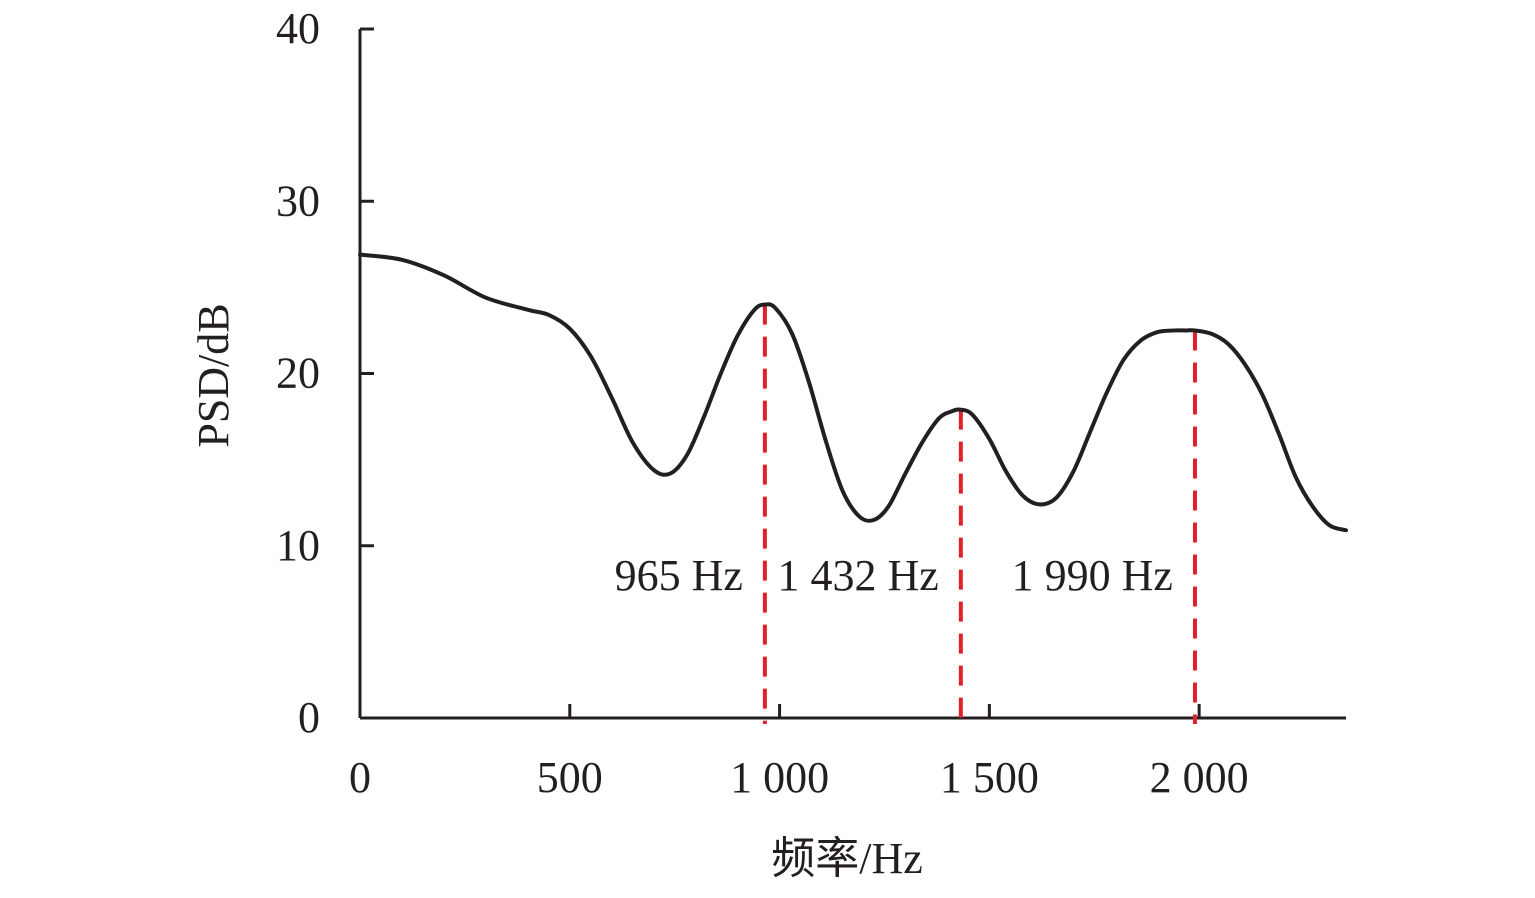 This screenshot has height=898, width=1535. Describe the element at coordinates (298, 28) in the screenshot. I see `y-tick-label: 40` at that location.